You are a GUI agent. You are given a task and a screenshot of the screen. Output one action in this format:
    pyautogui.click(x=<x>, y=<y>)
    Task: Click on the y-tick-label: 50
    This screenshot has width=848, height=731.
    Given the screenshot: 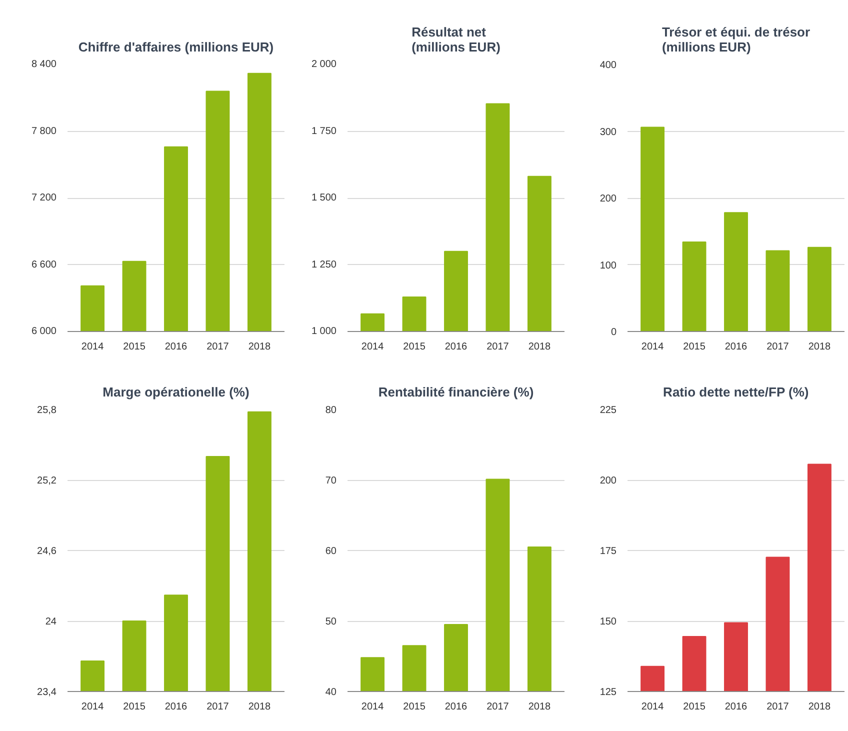 What is the action you would take?
    pyautogui.click(x=331, y=622)
    